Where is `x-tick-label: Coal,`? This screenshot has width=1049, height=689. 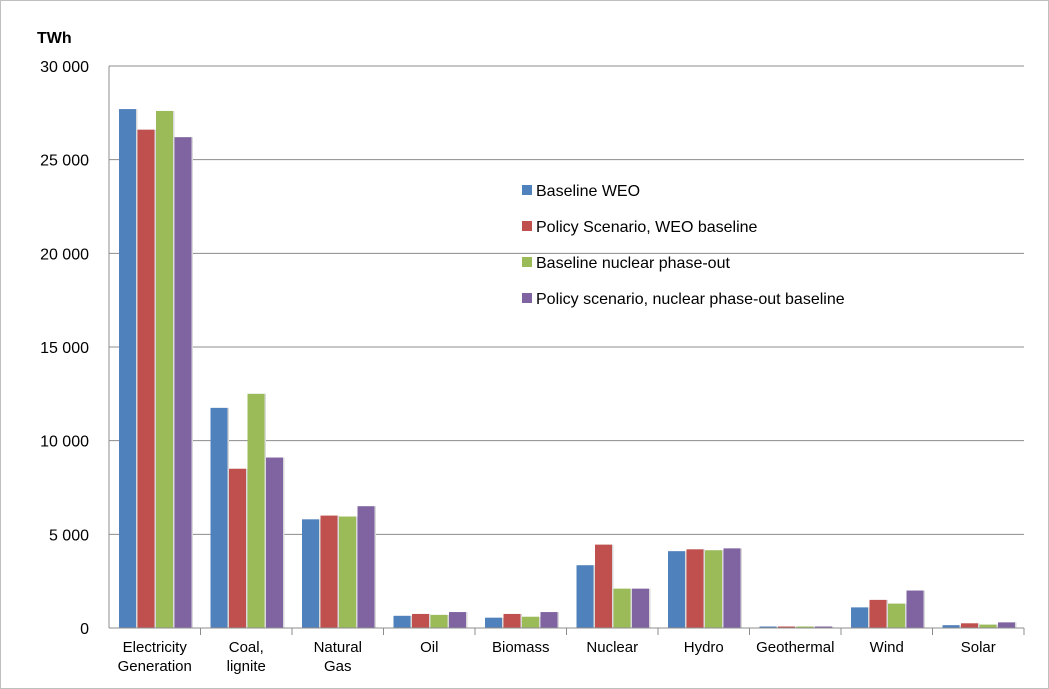
x-tick-label: Coal, is located at coordinates (246, 647).